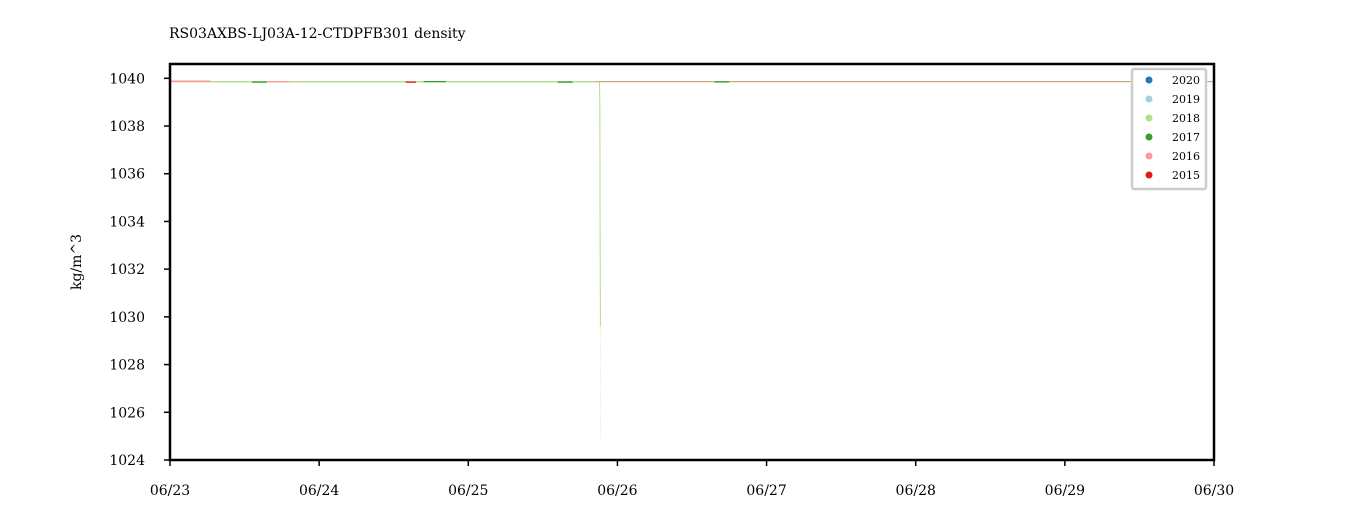 This screenshot has width=1350, height=525. Describe the element at coordinates (1149, 99) in the screenshot. I see `legend-marker-2019` at that location.